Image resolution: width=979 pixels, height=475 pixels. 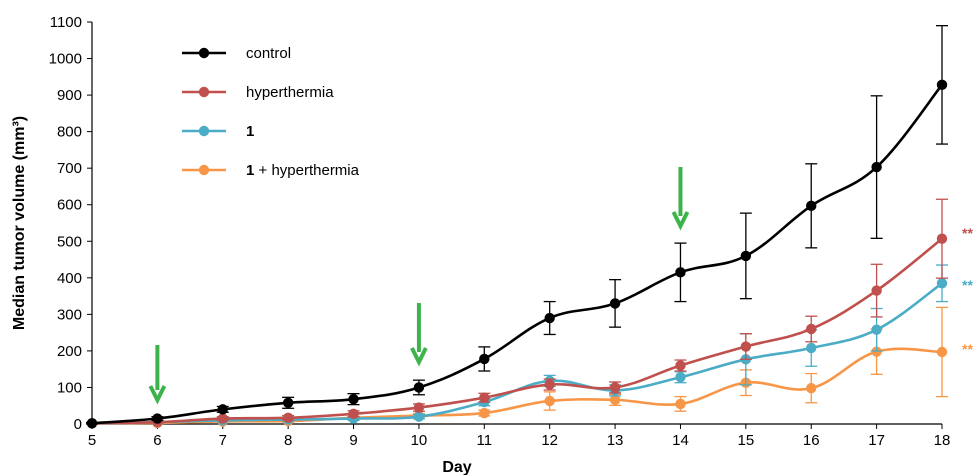 What do you see at coordinates (223, 440) in the screenshot?
I see `x-tick-label: 7` at bounding box center [223, 440].